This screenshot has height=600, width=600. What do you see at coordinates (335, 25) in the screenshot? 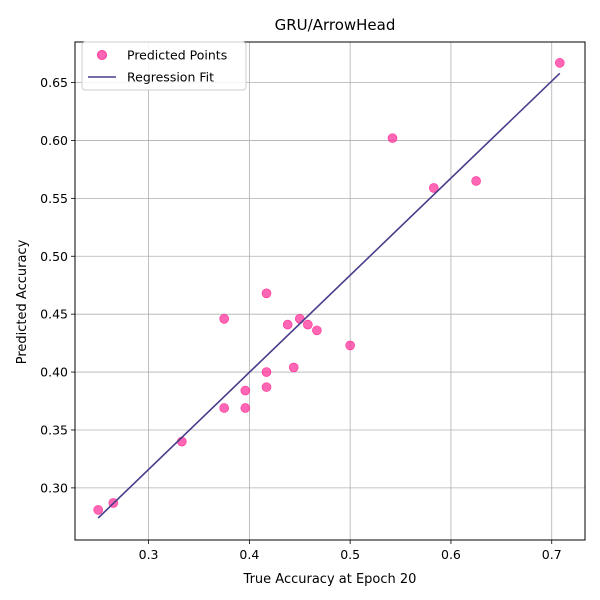
I see `chart-title: GRU/ArrowHead` at bounding box center [335, 25].